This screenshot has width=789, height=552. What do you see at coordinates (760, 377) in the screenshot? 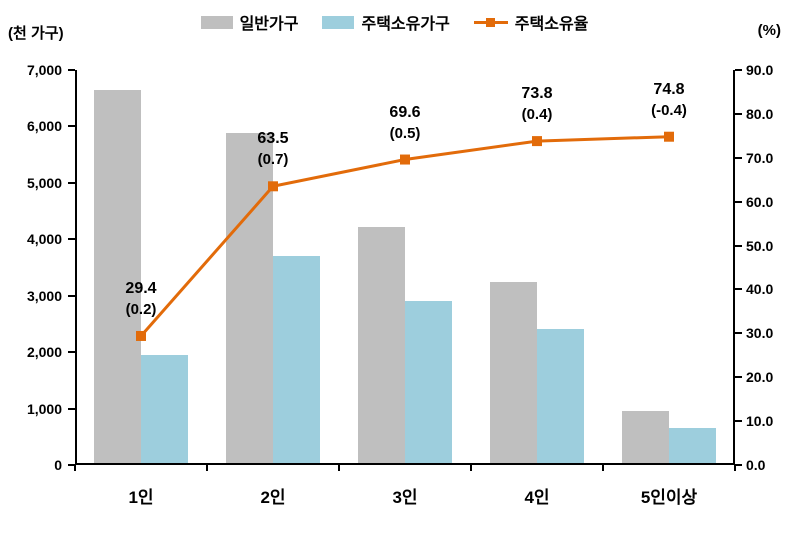
I see `right-axis-tick-label: 20.0` at bounding box center [760, 377].